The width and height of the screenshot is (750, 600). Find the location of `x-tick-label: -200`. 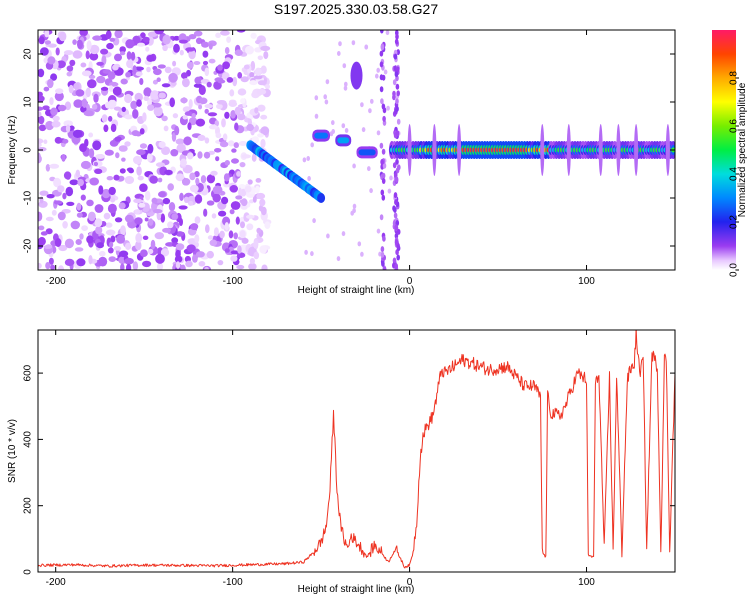

x-tick-label: -200 is located at coordinates (56, 281).